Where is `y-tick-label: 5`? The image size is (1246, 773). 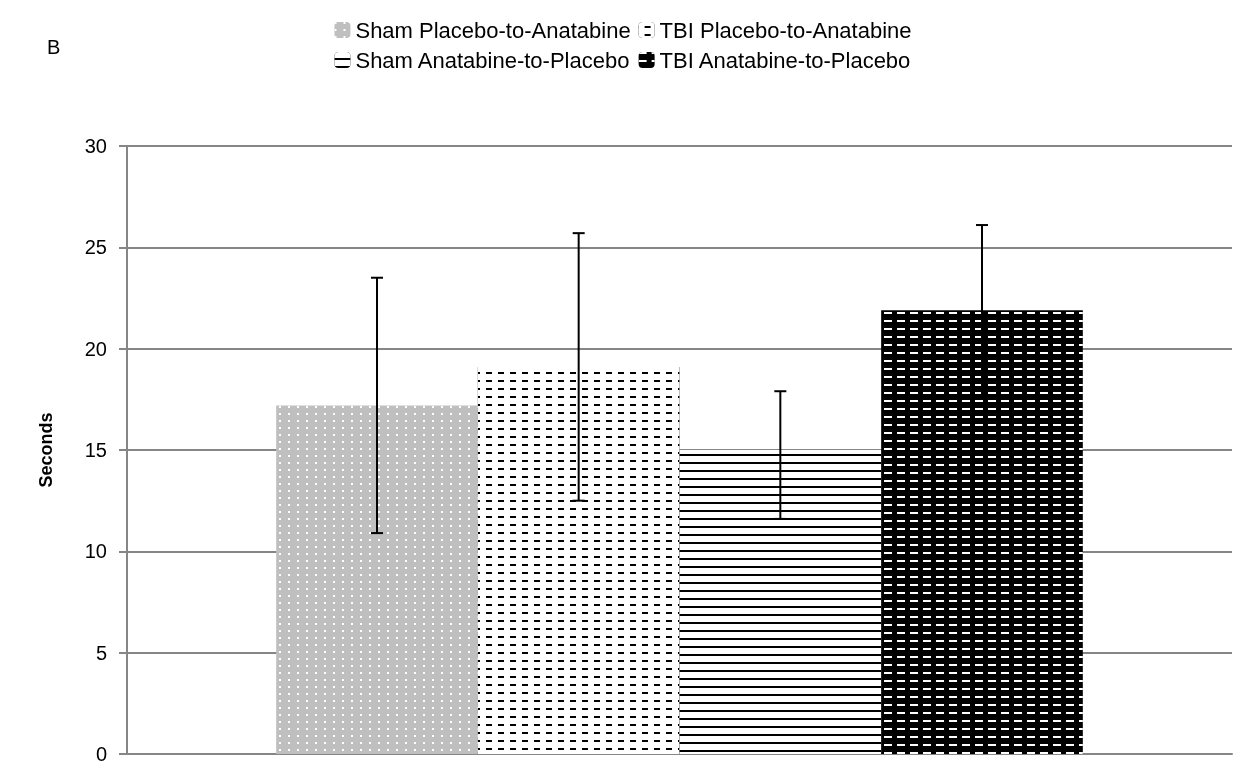
y-tick-label: 5 is located at coordinates (101, 652).